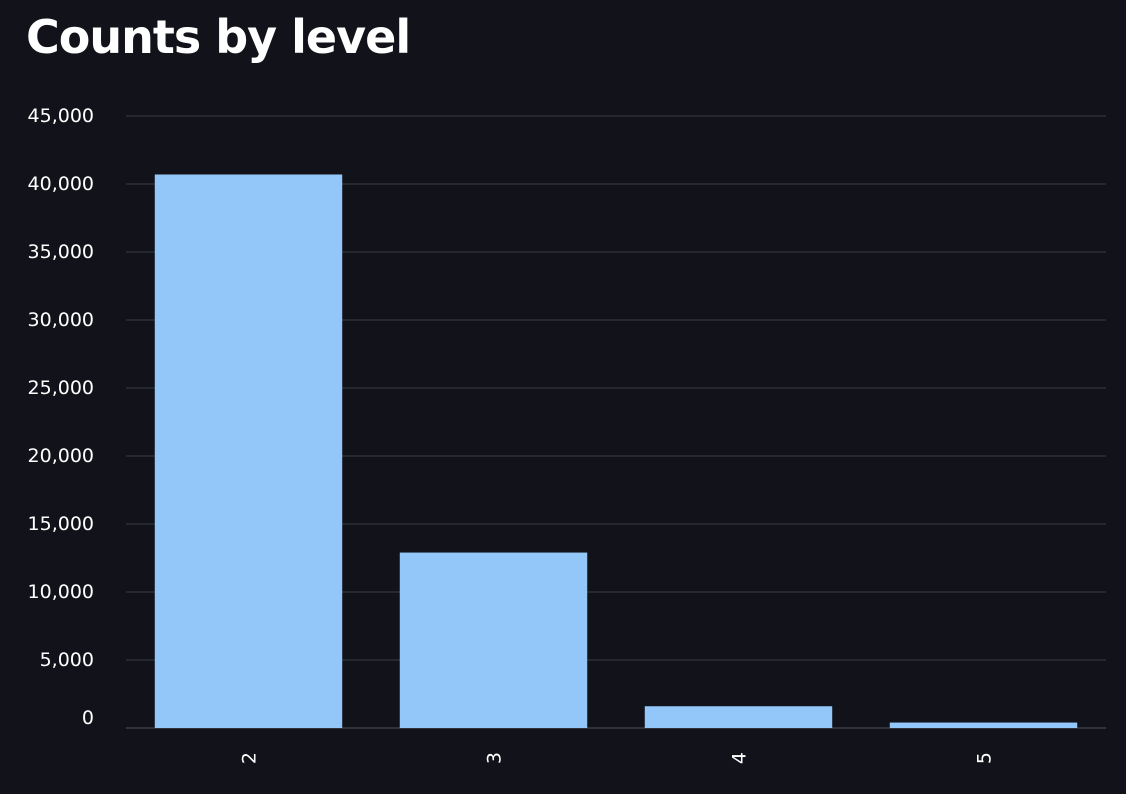 The width and height of the screenshot is (1126, 794). Describe the element at coordinates (740, 758) in the screenshot. I see `x-tick-label: 4` at that location.